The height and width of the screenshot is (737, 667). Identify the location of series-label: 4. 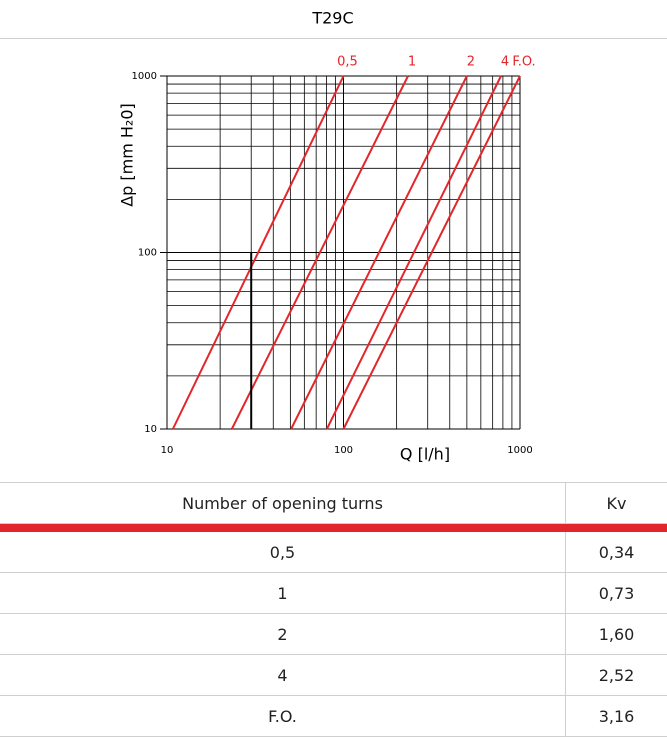
(505, 62).